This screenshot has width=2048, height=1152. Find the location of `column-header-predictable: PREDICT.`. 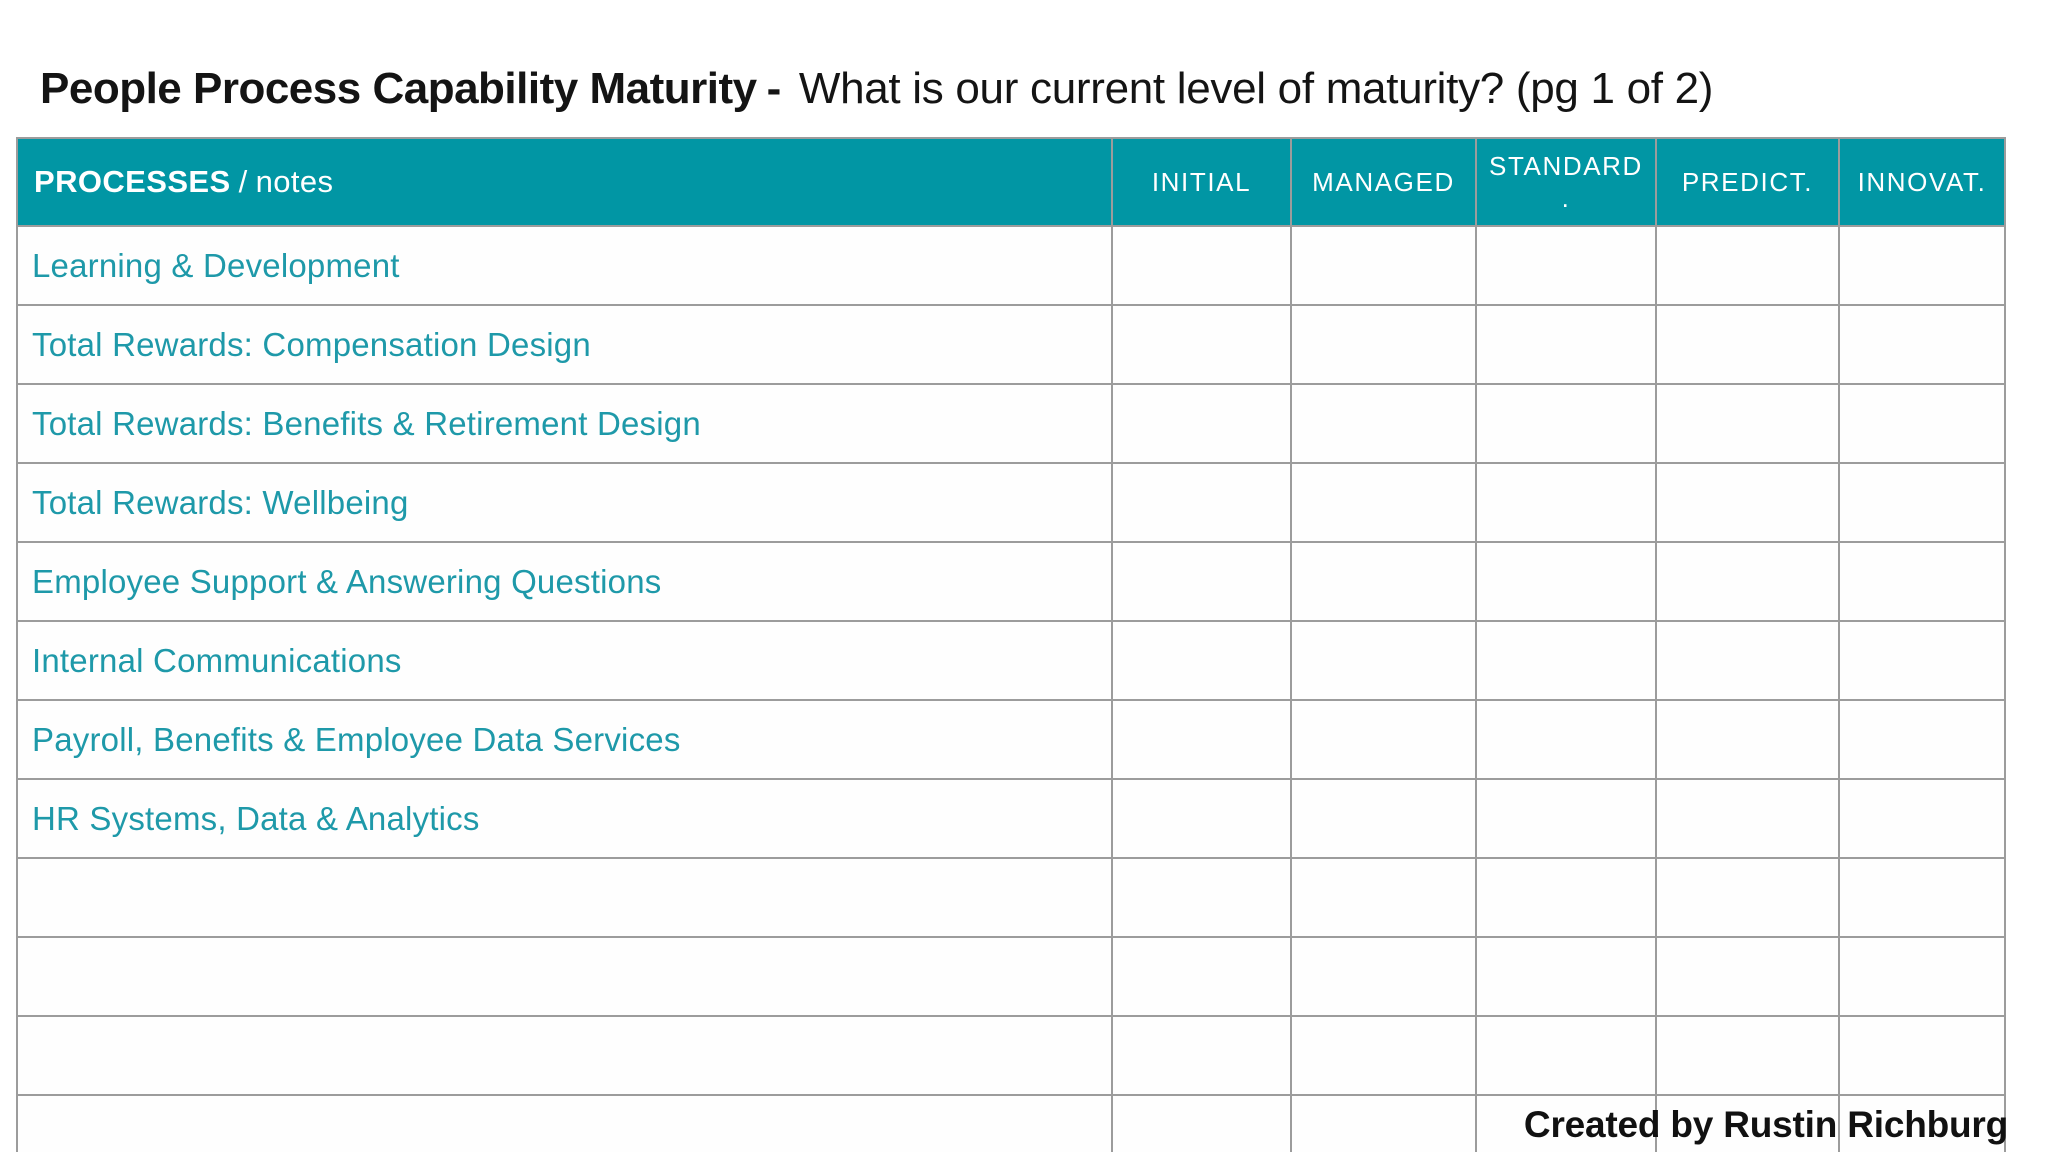

column-header-predictable: PREDICT. is located at coordinates (1747, 182).